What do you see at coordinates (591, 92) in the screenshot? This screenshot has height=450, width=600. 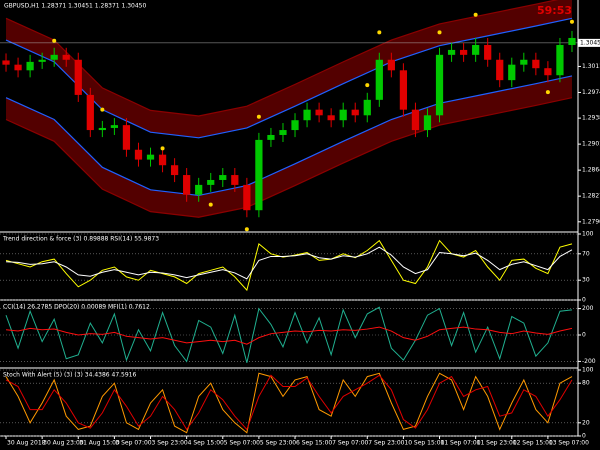 I see `y-tick-label: 1.29745` at bounding box center [591, 92].